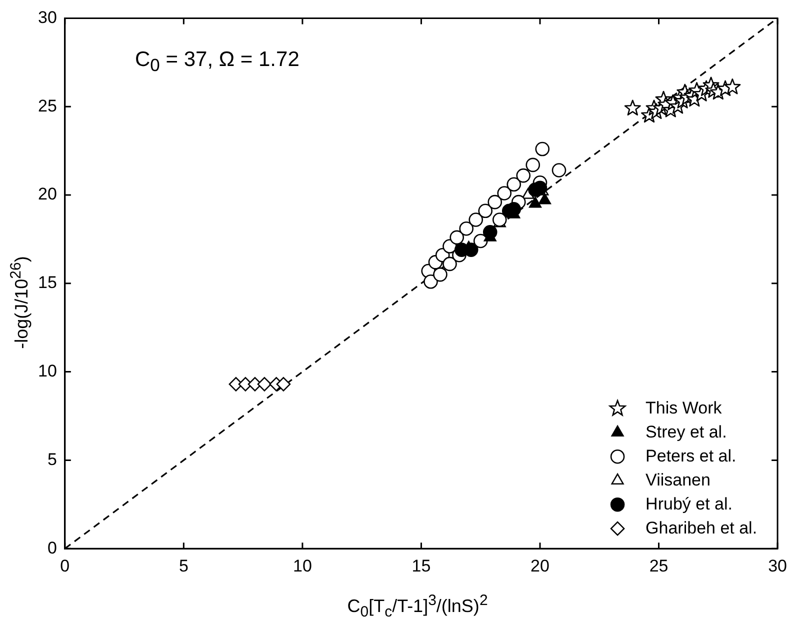 The image size is (795, 625). What do you see at coordinates (47, 106) in the screenshot?
I see `y-tick-label: 25` at bounding box center [47, 106].